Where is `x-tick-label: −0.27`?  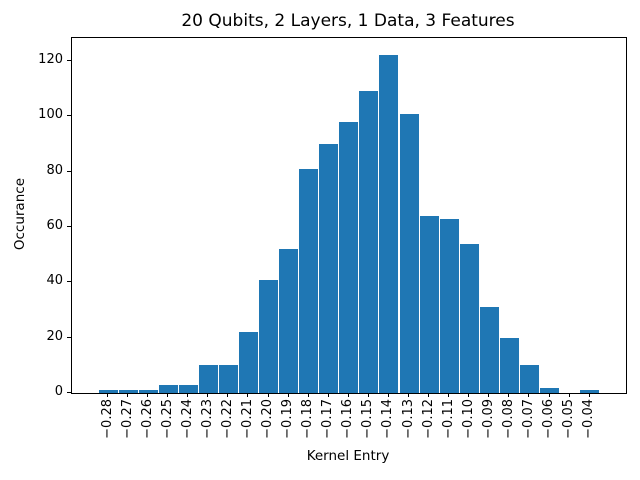 x-tick-label: −0.27 is located at coordinates (127, 419).